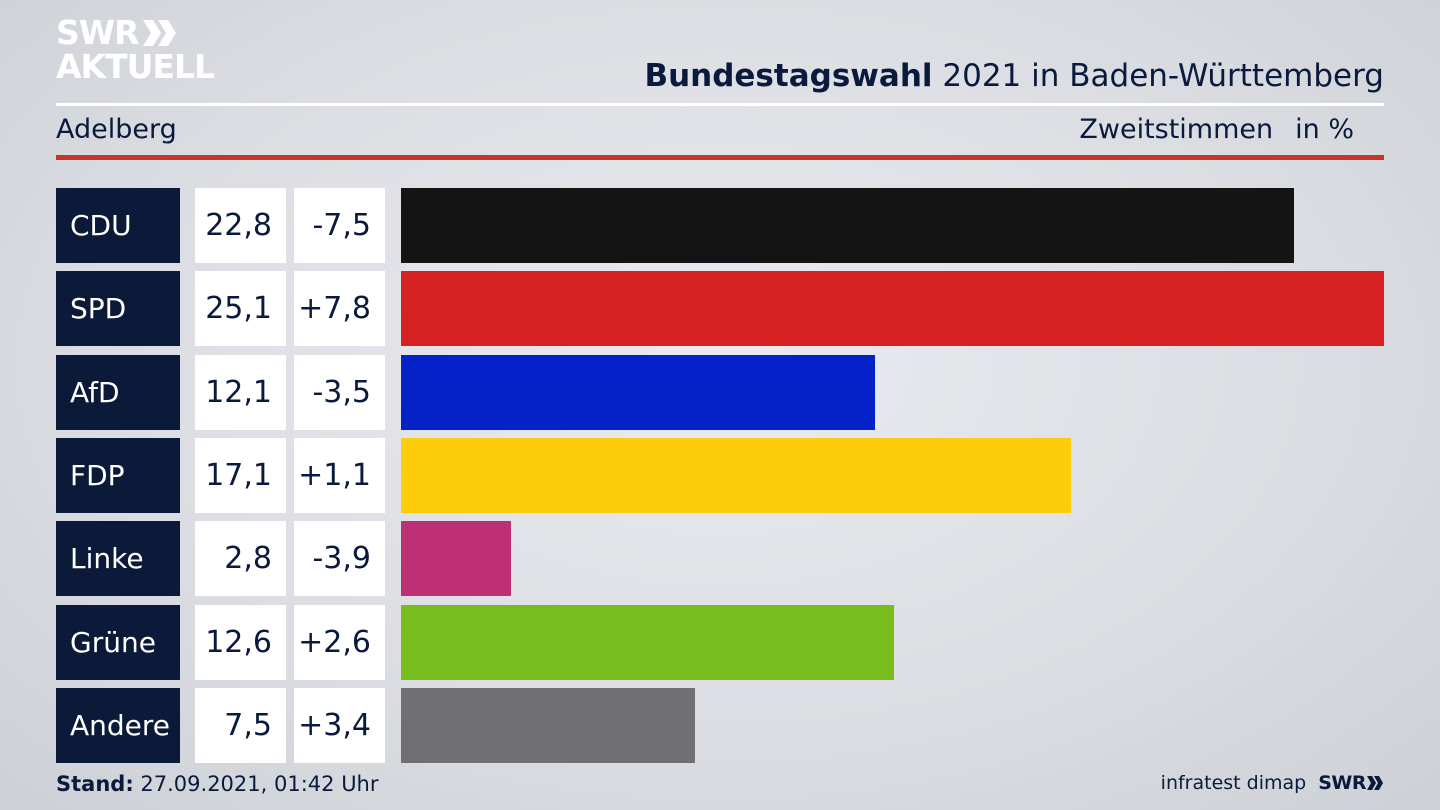 This screenshot has height=810, width=1440. Describe the element at coordinates (259, 784) in the screenshot. I see `stand-value: 27.09.2021, 01:42 Uhr` at that location.